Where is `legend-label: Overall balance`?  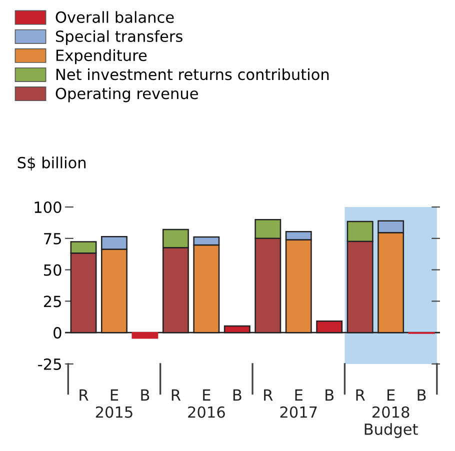
legend-label: Overall balance is located at coordinates (115, 17).